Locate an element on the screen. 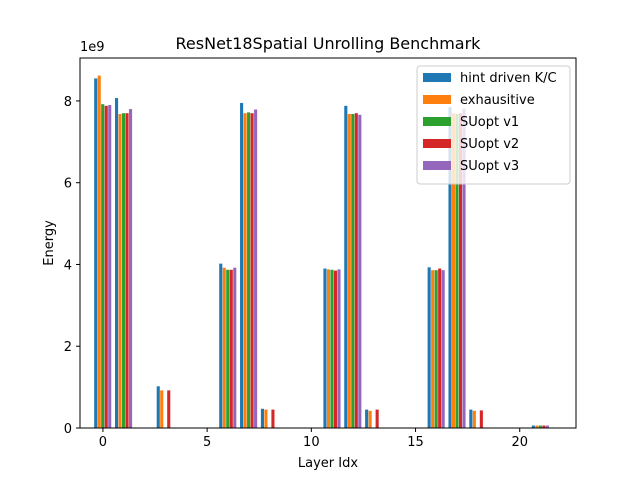  legend-box is located at coordinates (493, 125).